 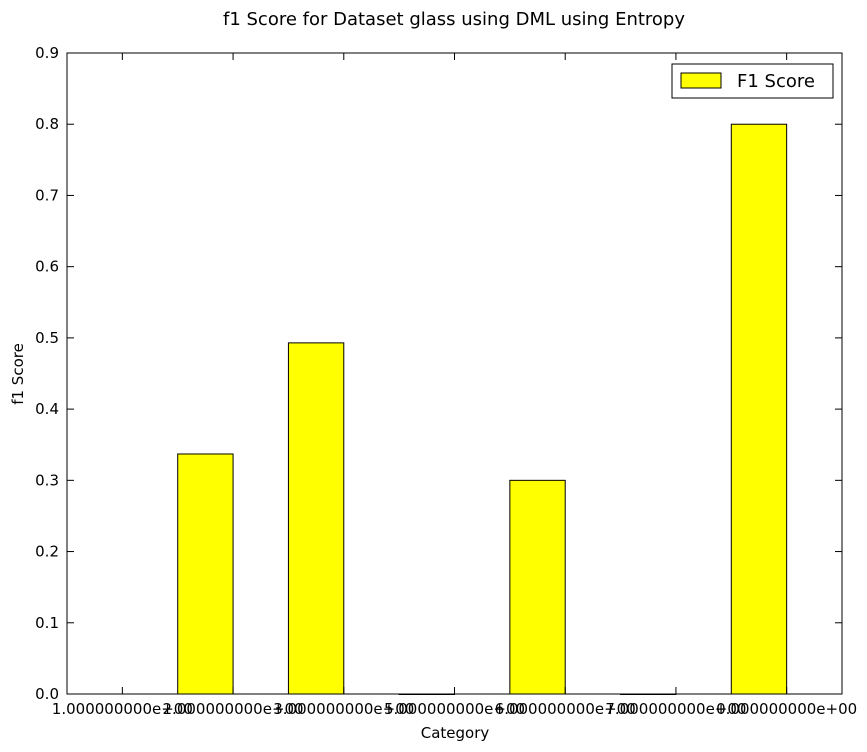 What do you see at coordinates (786, 709) in the screenshot?
I see `x-tick-label: 0.000000000e+00` at bounding box center [786, 709].